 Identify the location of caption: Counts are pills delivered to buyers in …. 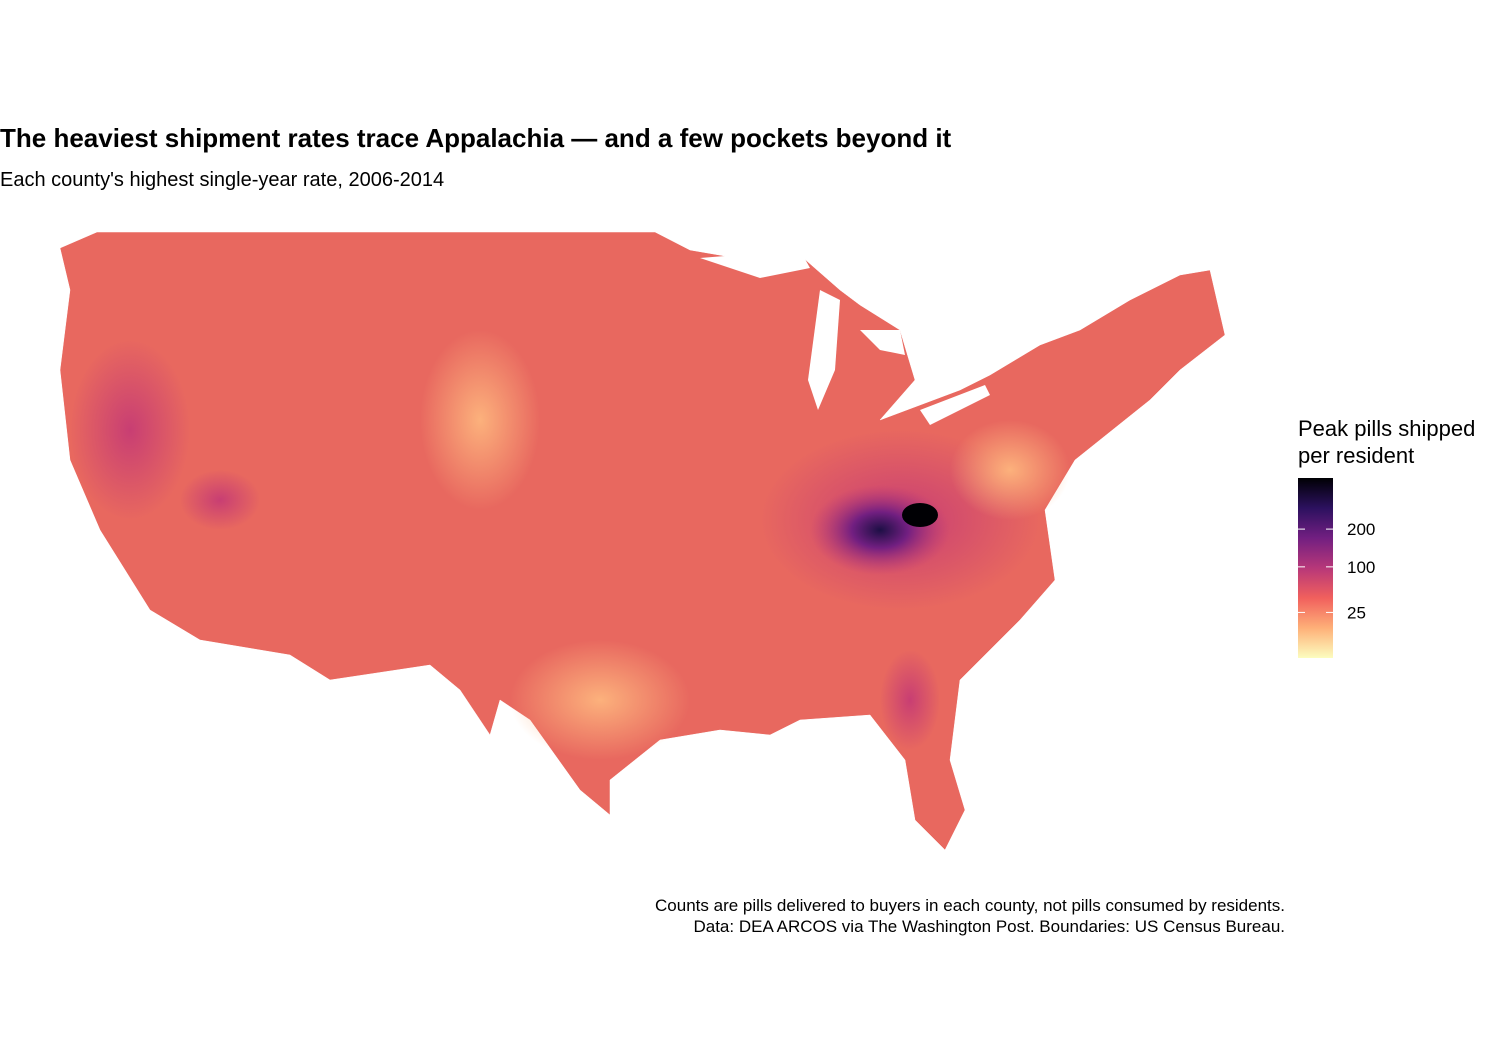
(970, 905).